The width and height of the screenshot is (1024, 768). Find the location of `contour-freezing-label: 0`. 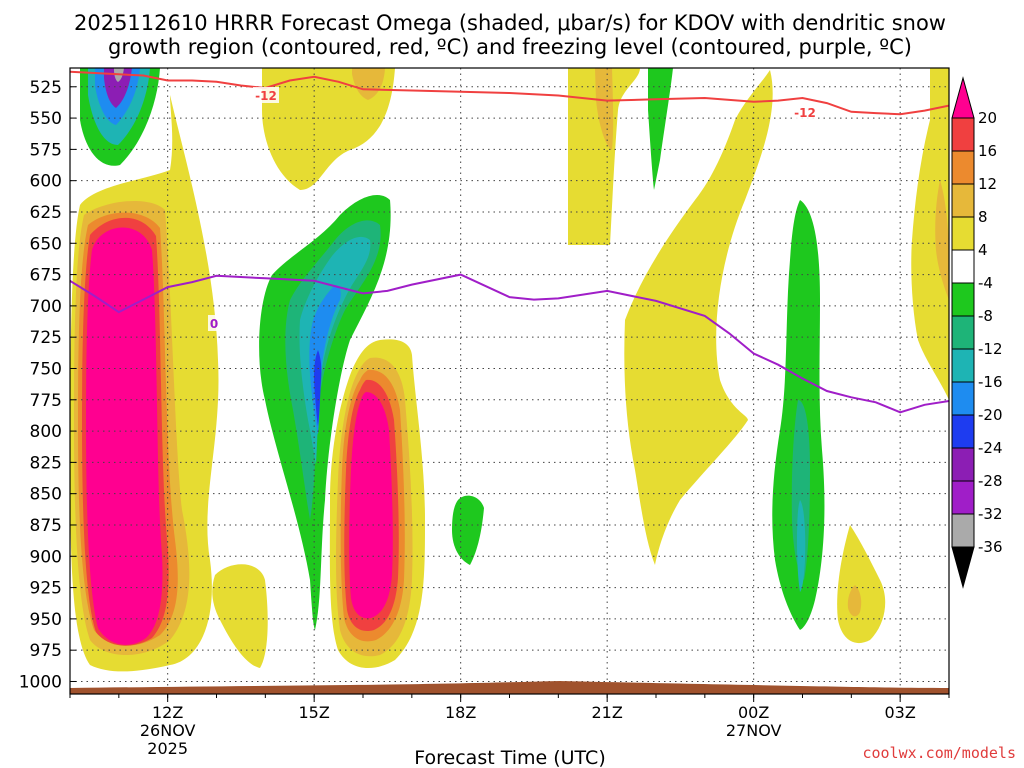

contour-freezing-label: 0 is located at coordinates (214, 324).